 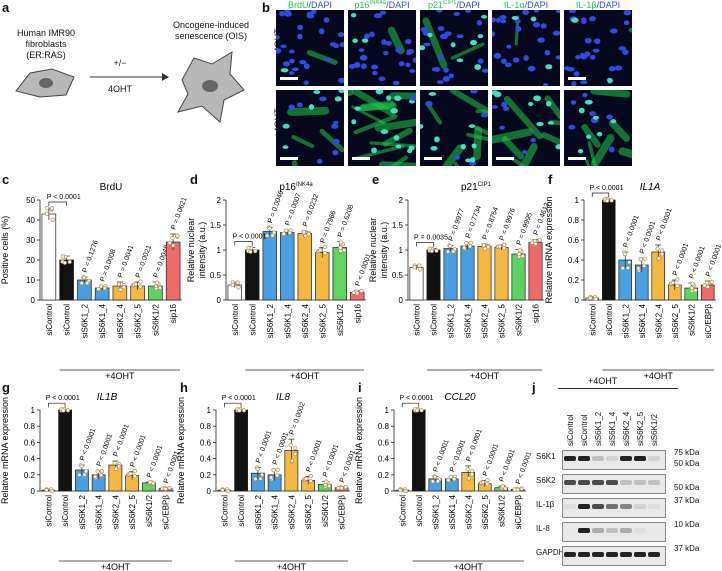 I want to click on y-tick-label: 1, so click(x=577, y=200).